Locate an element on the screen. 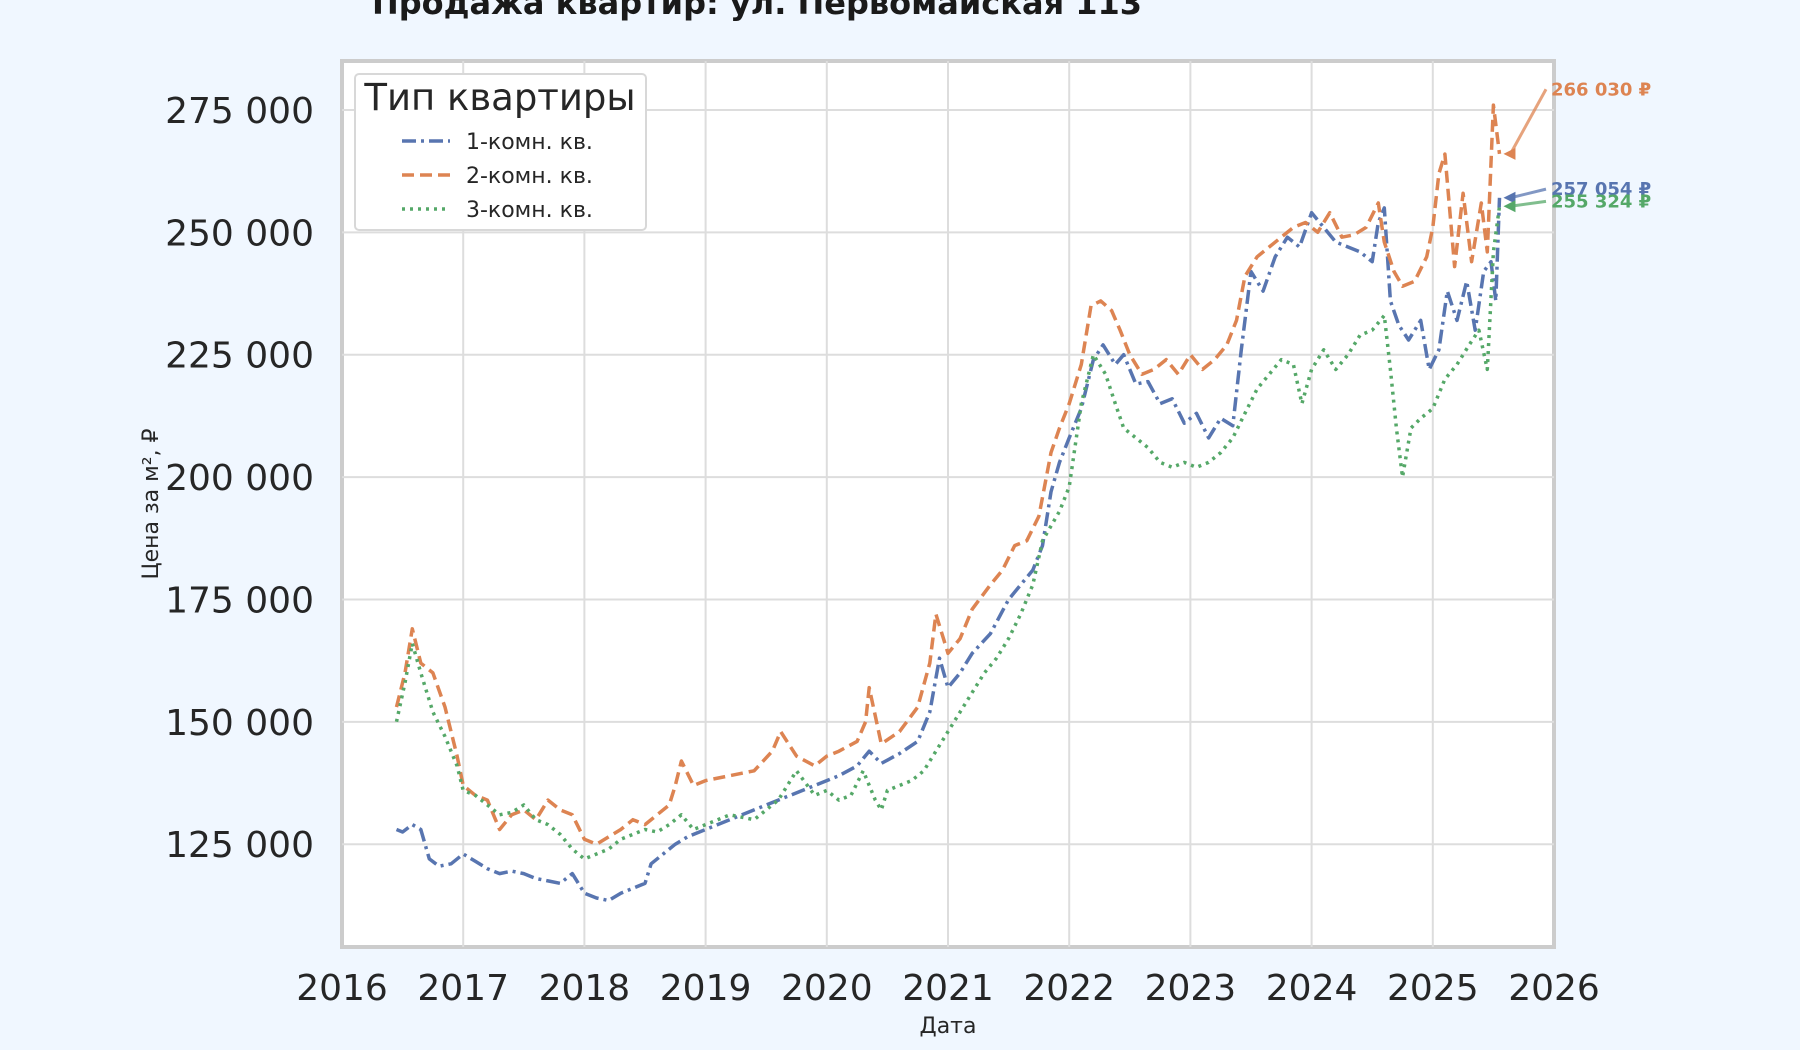 Image resolution: width=1800 pixels, height=1050 pixels. x-tick-label: 2021 is located at coordinates (948, 988).